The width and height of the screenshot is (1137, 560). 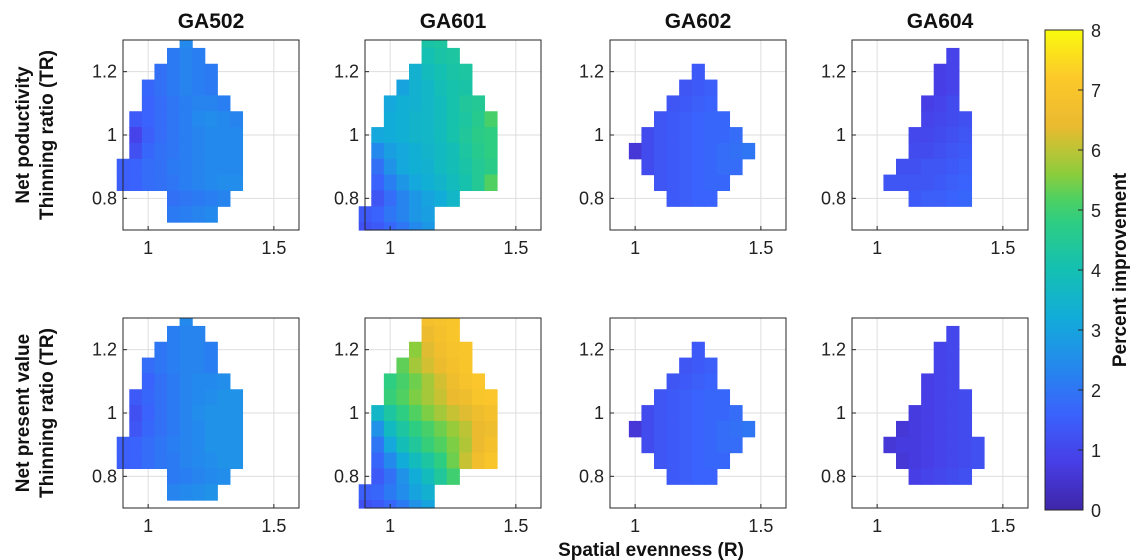 I want to click on panel-title: GA502, so click(x=211, y=21).